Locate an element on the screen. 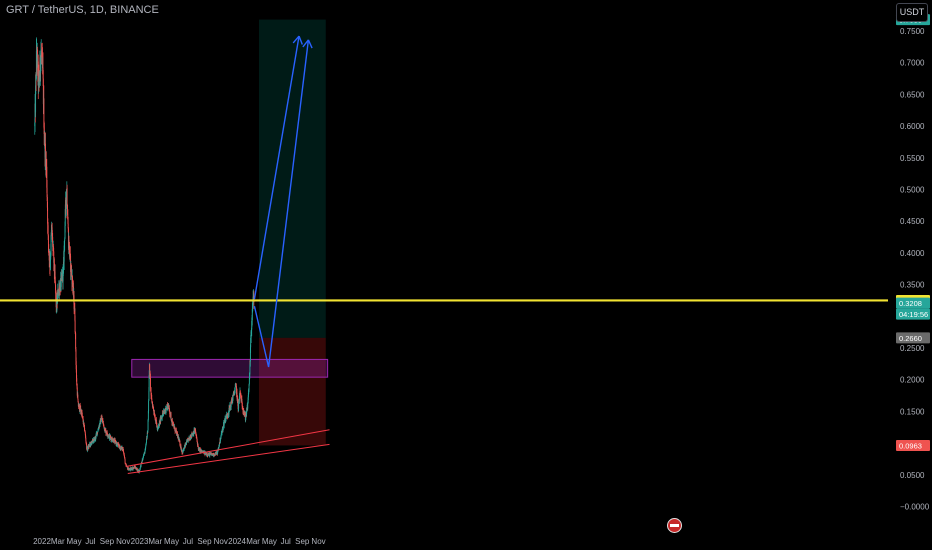 The width and height of the screenshot is (932, 550). y-tick-label: 0.6000 is located at coordinates (912, 126).